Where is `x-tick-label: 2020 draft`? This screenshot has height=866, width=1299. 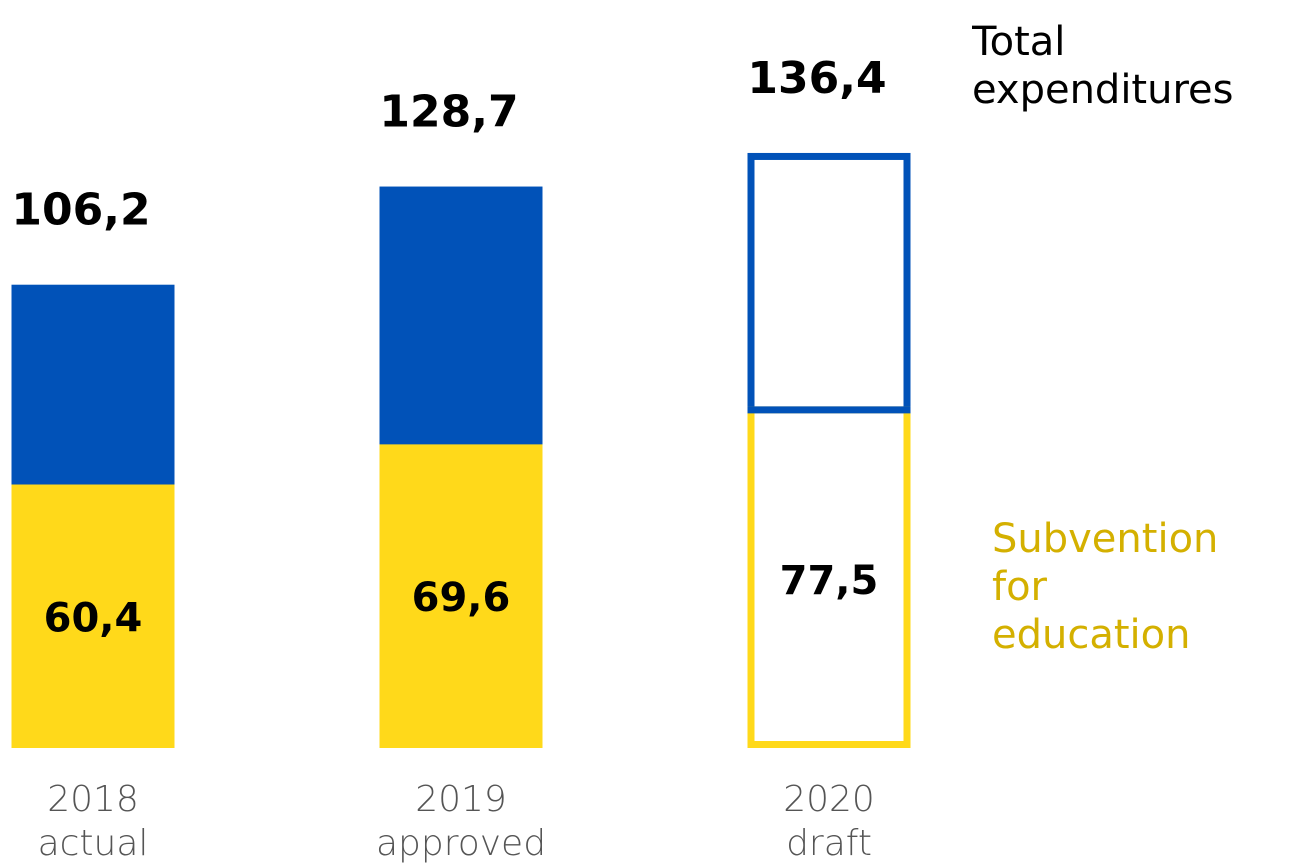 x-tick-label: 2020 draft is located at coordinates (829, 821).